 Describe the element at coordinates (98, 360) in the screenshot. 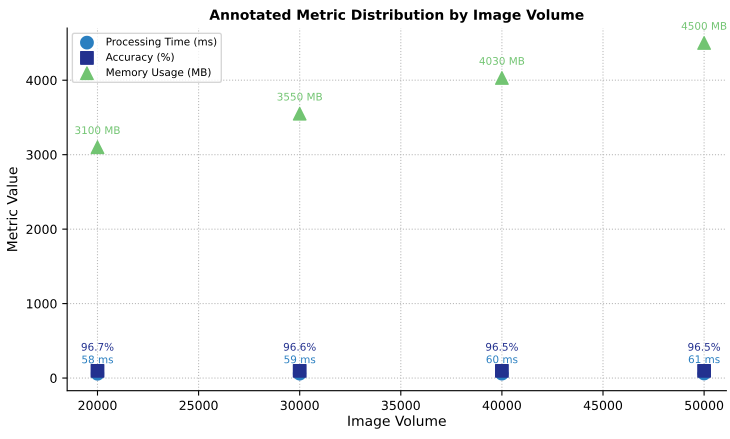

I see `data-label: 58 ms` at that location.